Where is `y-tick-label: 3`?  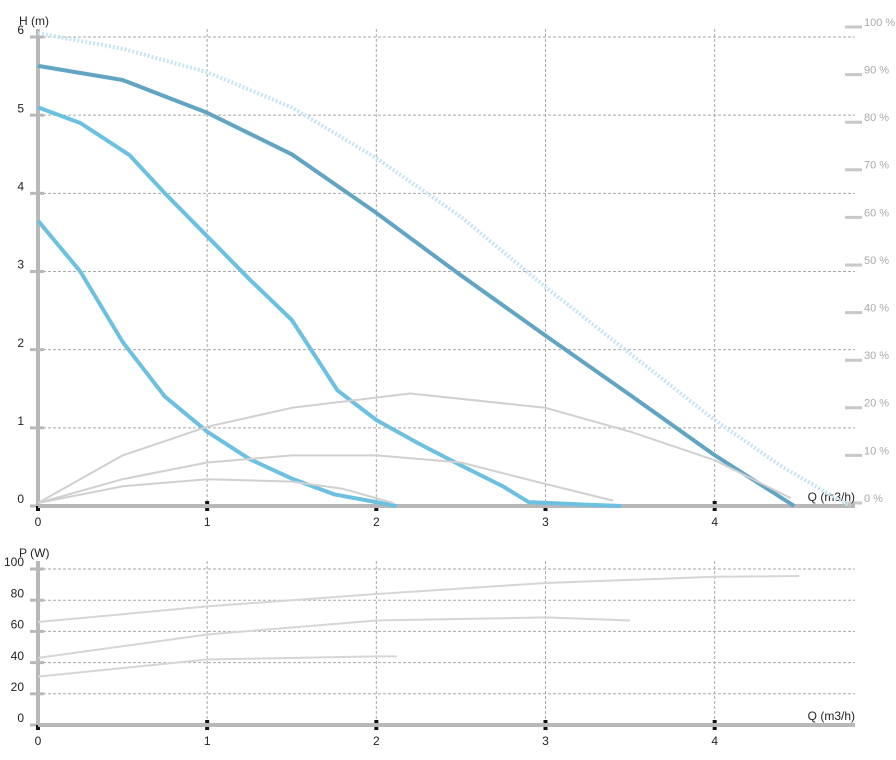 y-tick-label: 3 is located at coordinates (20, 265).